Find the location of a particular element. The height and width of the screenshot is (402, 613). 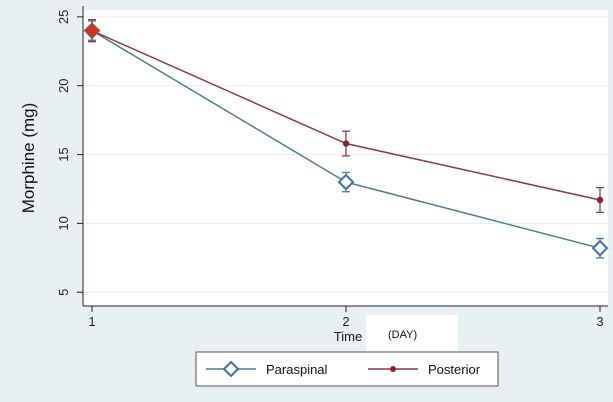

x-unit-box is located at coordinates (412, 333).